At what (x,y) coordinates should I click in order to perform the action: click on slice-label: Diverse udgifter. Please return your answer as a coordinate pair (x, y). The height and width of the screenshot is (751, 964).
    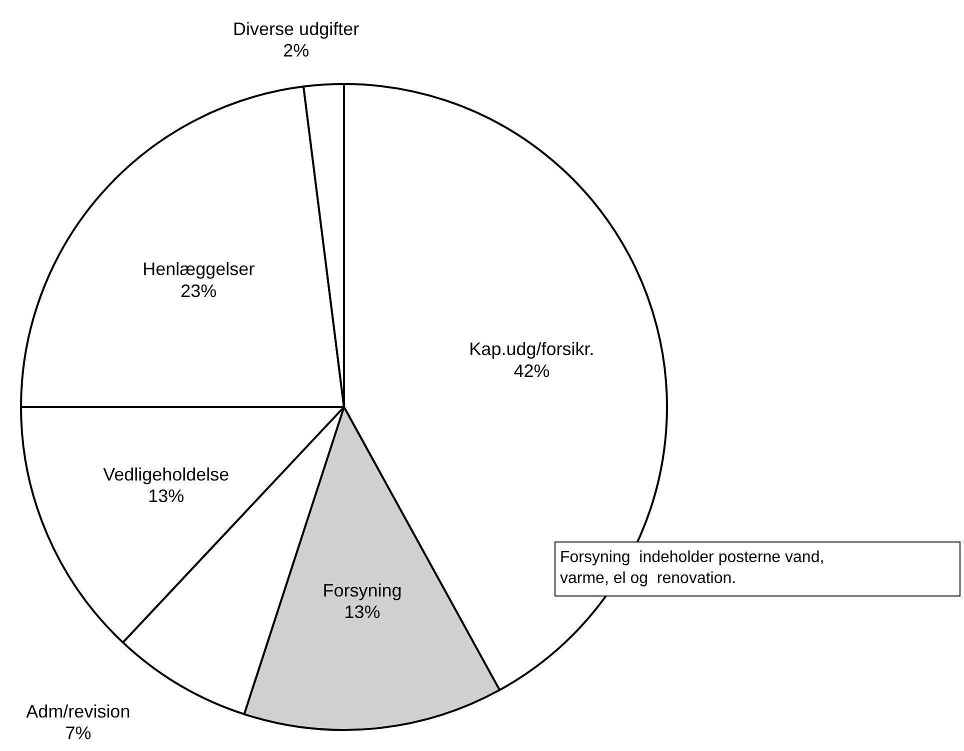
    Looking at the image, I should click on (296, 29).